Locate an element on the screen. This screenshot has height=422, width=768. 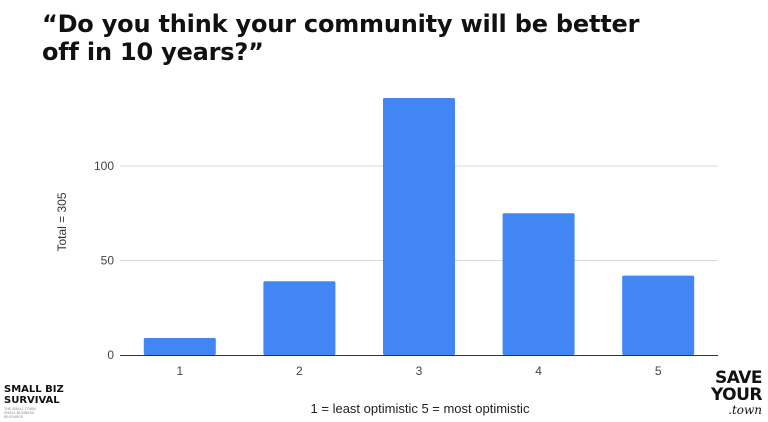
x-tick-label-3: 3 is located at coordinates (419, 371).